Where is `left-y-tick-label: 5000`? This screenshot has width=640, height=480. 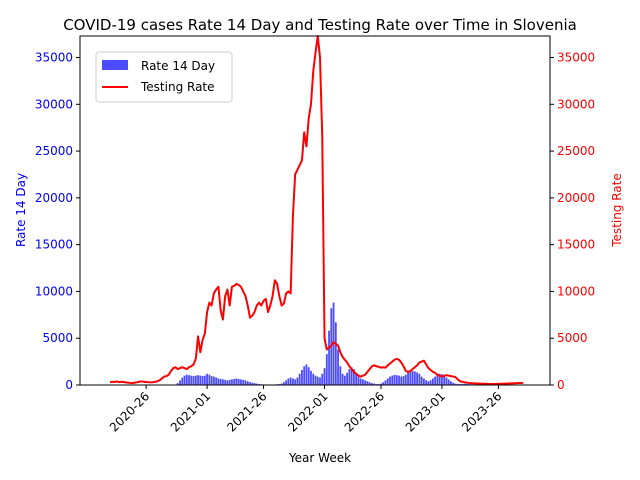
left-y-tick-label: 5000 is located at coordinates (57, 338).